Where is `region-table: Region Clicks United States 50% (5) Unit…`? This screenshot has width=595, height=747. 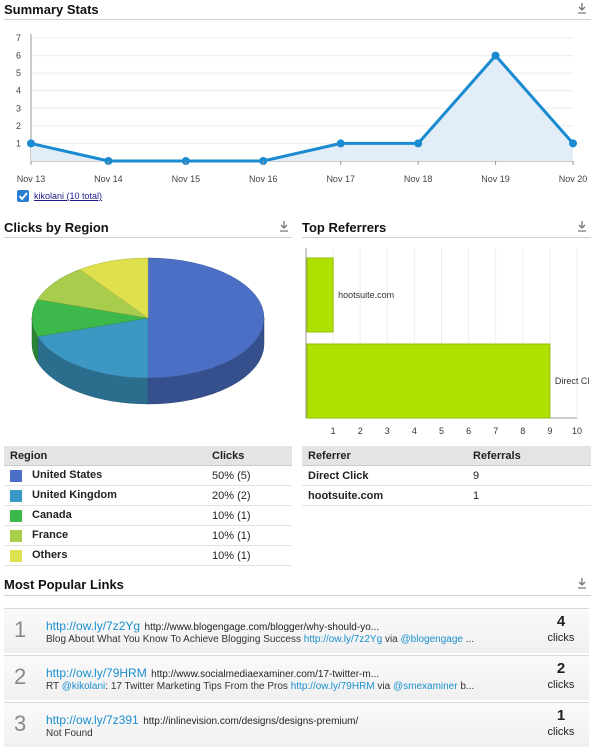 region-table: Region Clicks United States 50% (5) Unit… is located at coordinates (148, 506).